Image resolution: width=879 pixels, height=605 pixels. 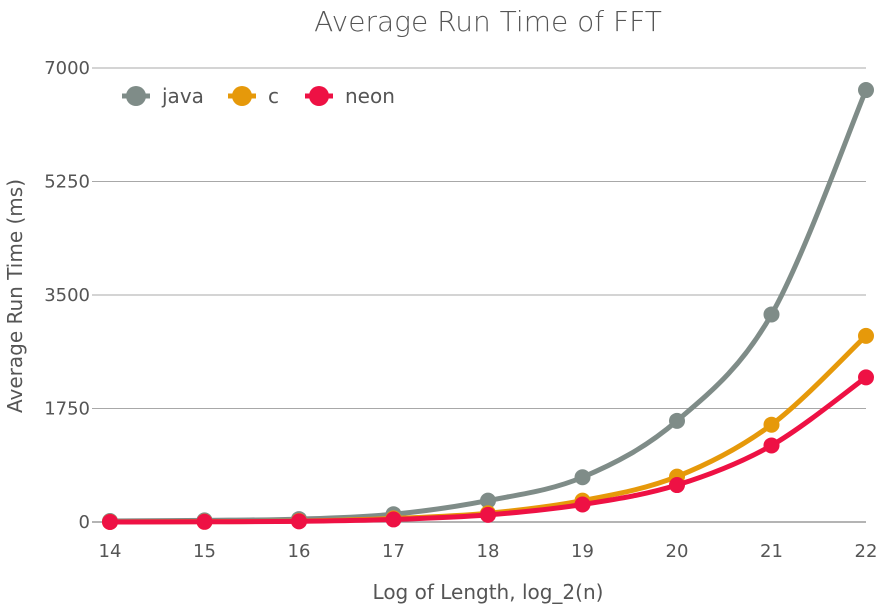 I want to click on legend-item-c: c, so click(x=253, y=96).